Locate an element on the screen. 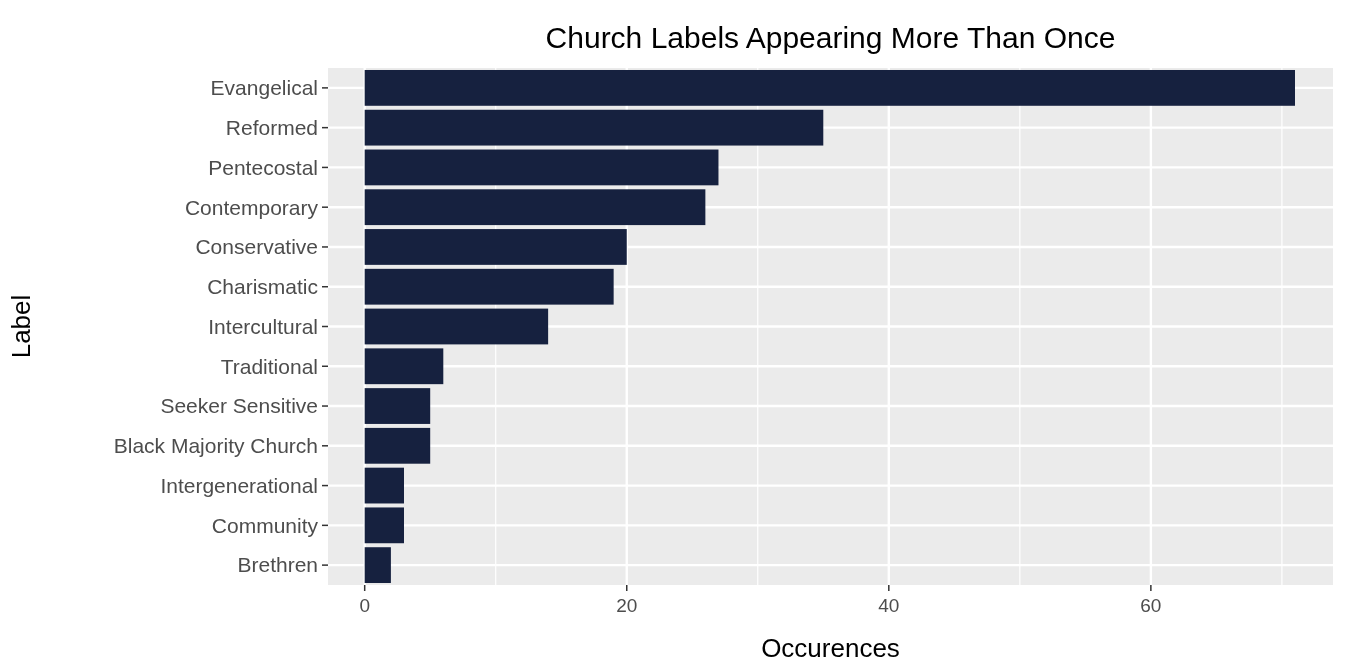  y-tick-label: Intercultural is located at coordinates (263, 326).